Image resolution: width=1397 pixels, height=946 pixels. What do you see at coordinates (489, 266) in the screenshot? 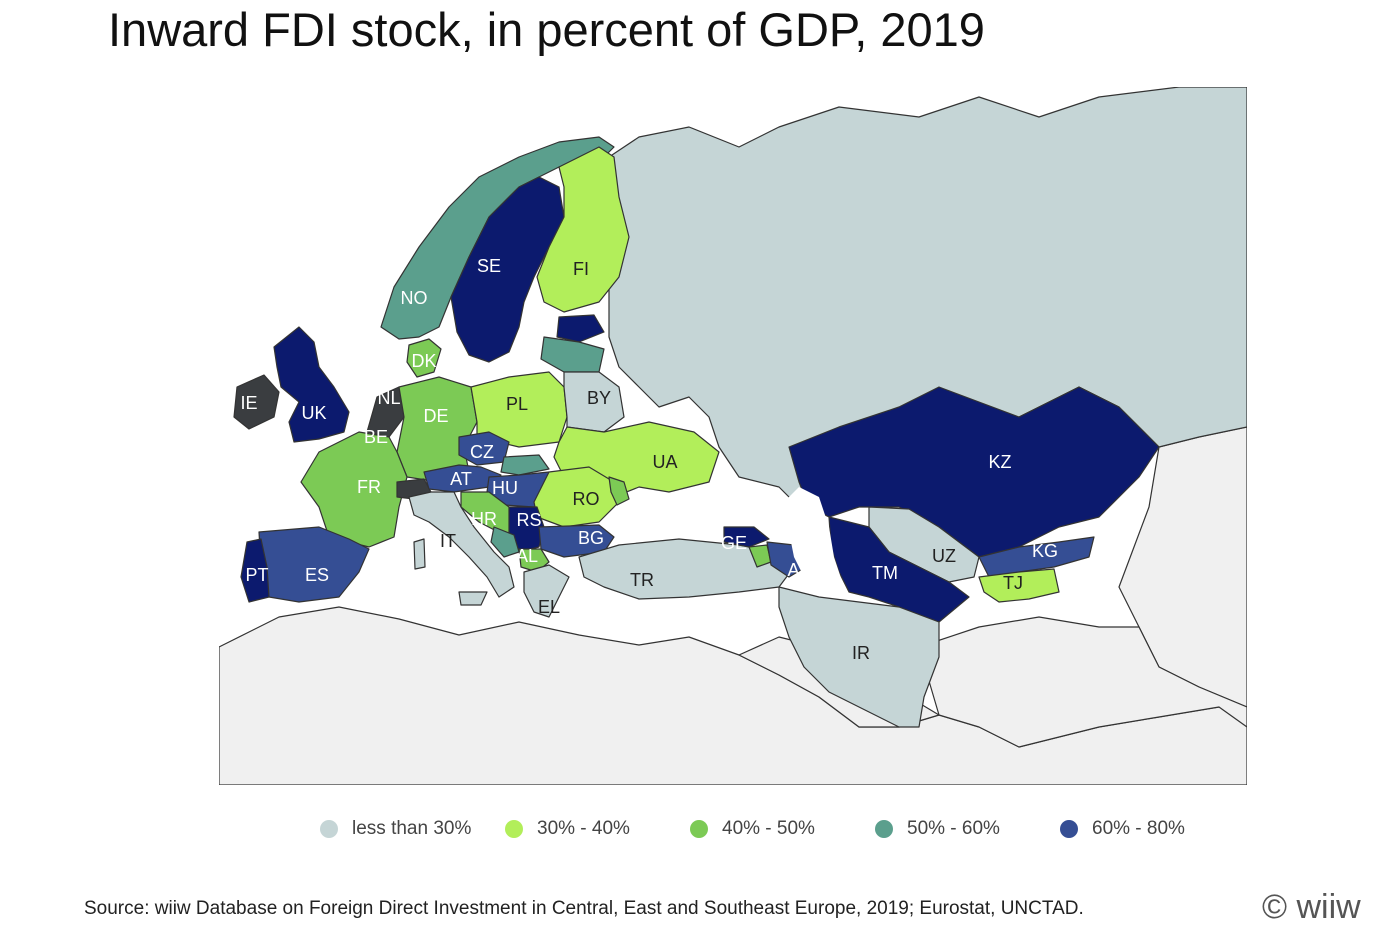
I see `country-label-se: SE` at bounding box center [489, 266].